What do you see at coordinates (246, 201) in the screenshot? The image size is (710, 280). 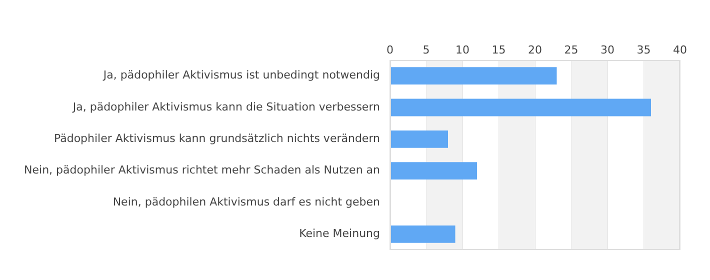 I see `y-tick-label: Nein, pädophilen Aktivismus darf es nicht geben` at bounding box center [246, 201].